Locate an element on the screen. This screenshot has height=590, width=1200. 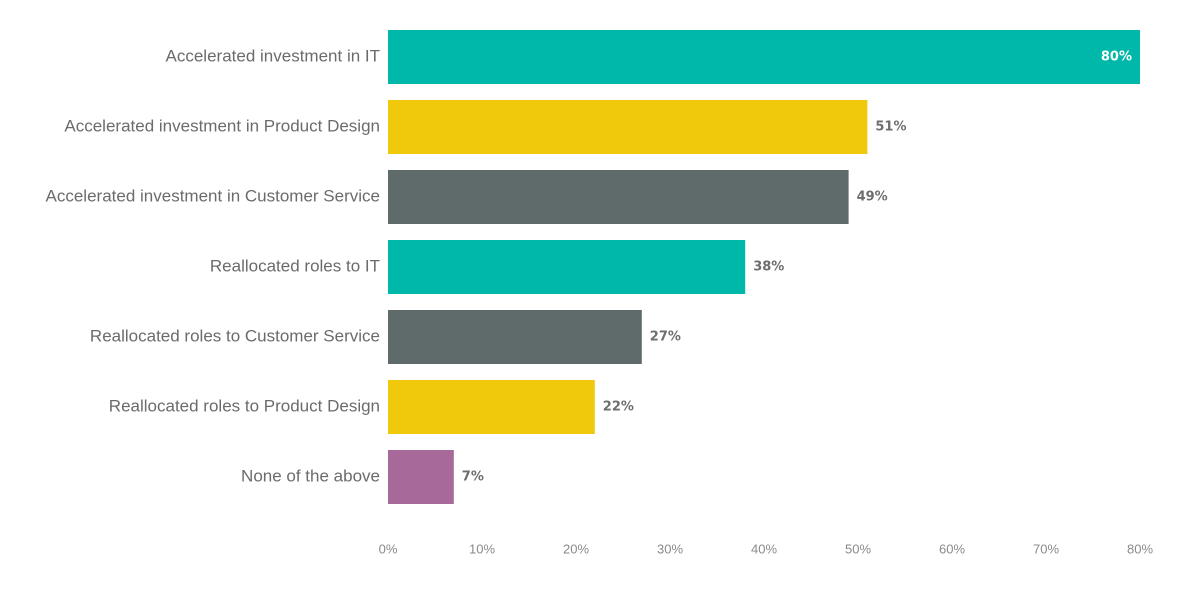
category-label-2: Accelerated investment in Product Design is located at coordinates (222, 125).